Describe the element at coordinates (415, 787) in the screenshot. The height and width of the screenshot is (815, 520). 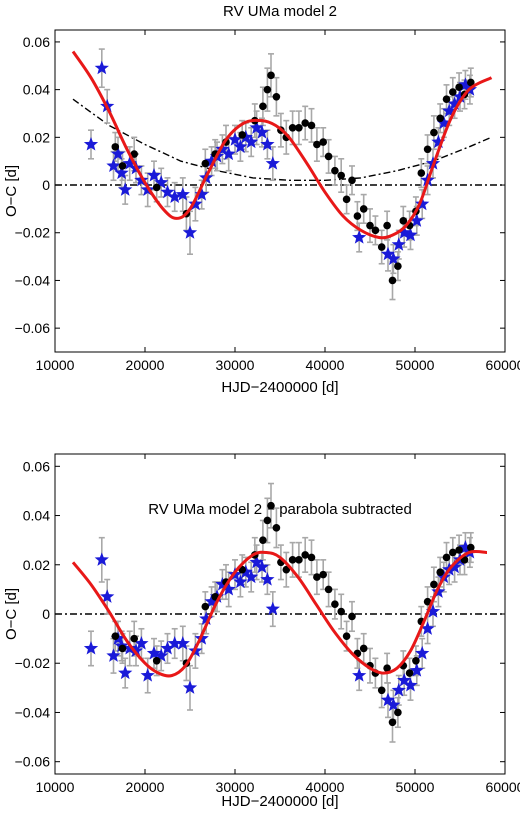
I see `x-tick-label: 50000` at that location.